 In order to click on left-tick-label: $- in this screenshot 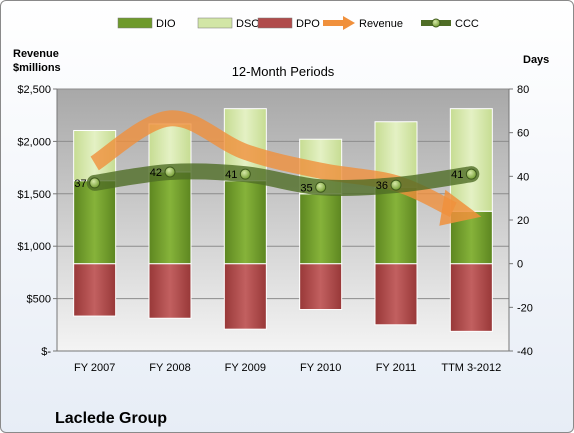, I will do `click(46, 352)`.